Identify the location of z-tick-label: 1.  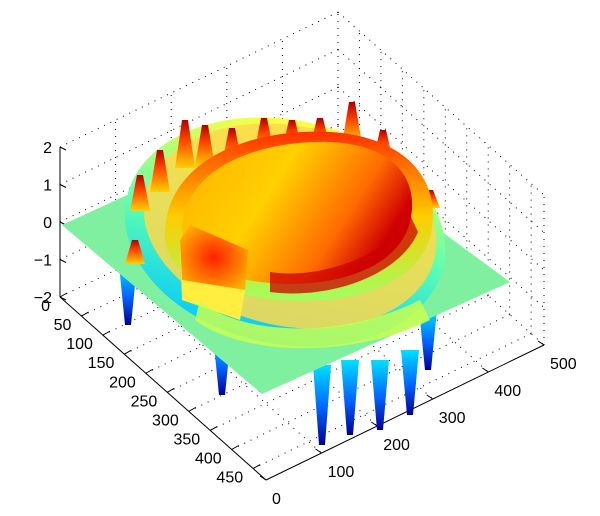
(47, 186).